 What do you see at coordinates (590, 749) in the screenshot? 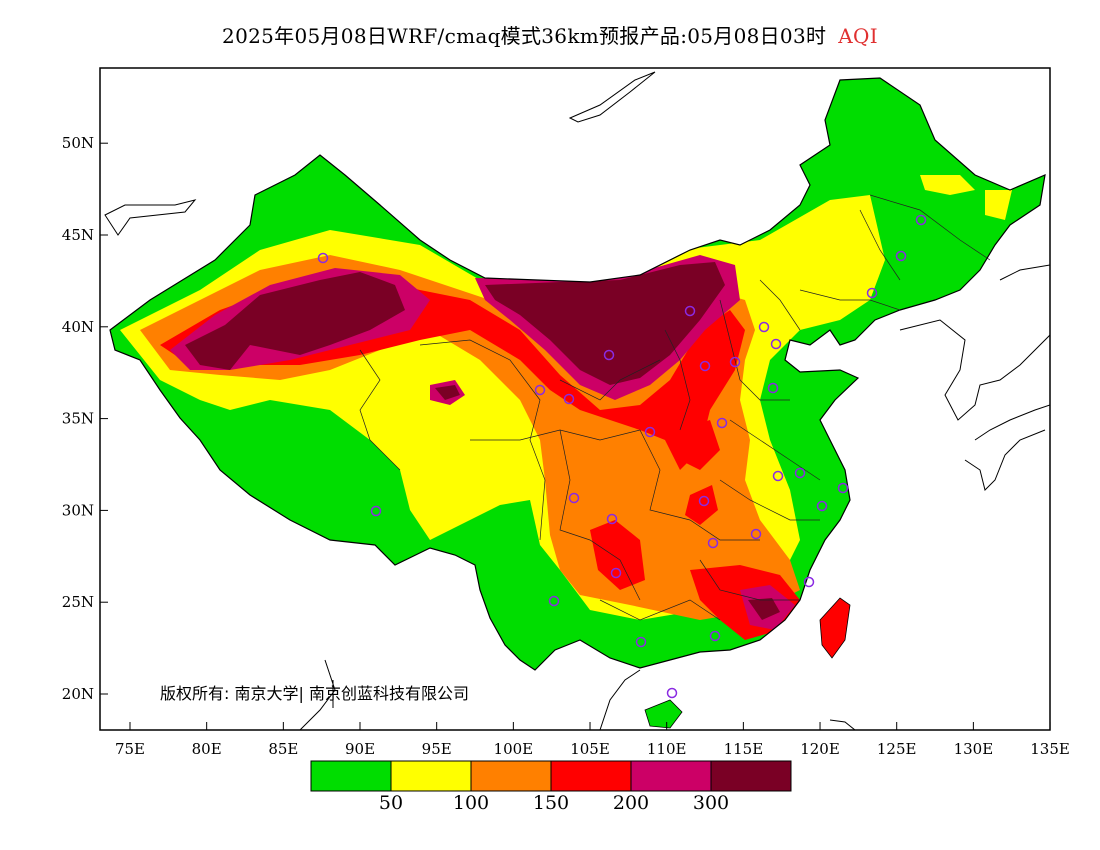
I see `lon-tick-label: 105E` at bounding box center [590, 749].